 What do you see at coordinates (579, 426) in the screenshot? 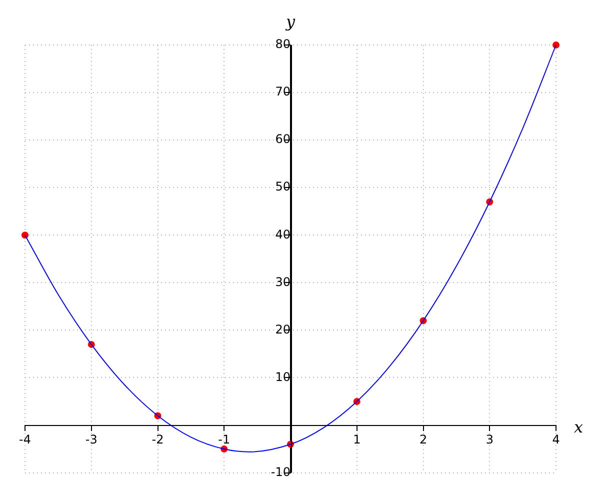
I see `x-axis-title: x` at bounding box center [579, 426].